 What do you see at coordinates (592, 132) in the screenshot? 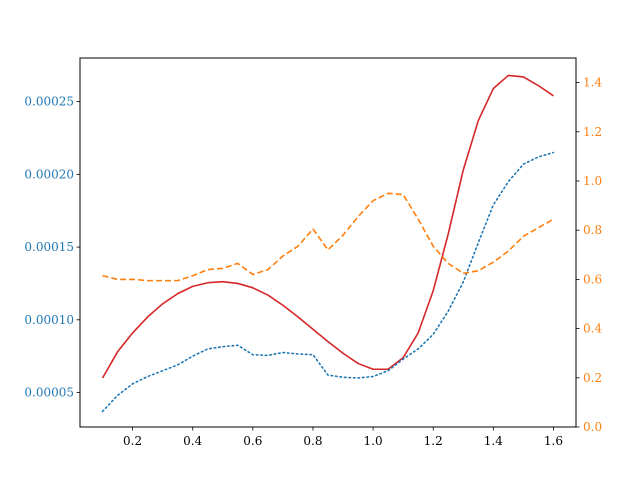
I see `right-y-tick-label: 1.2` at bounding box center [592, 132].